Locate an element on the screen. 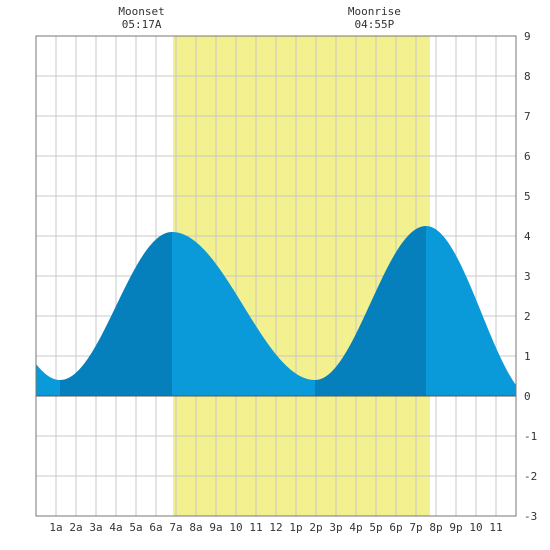  x-tick-label: 3p is located at coordinates (335, 527).